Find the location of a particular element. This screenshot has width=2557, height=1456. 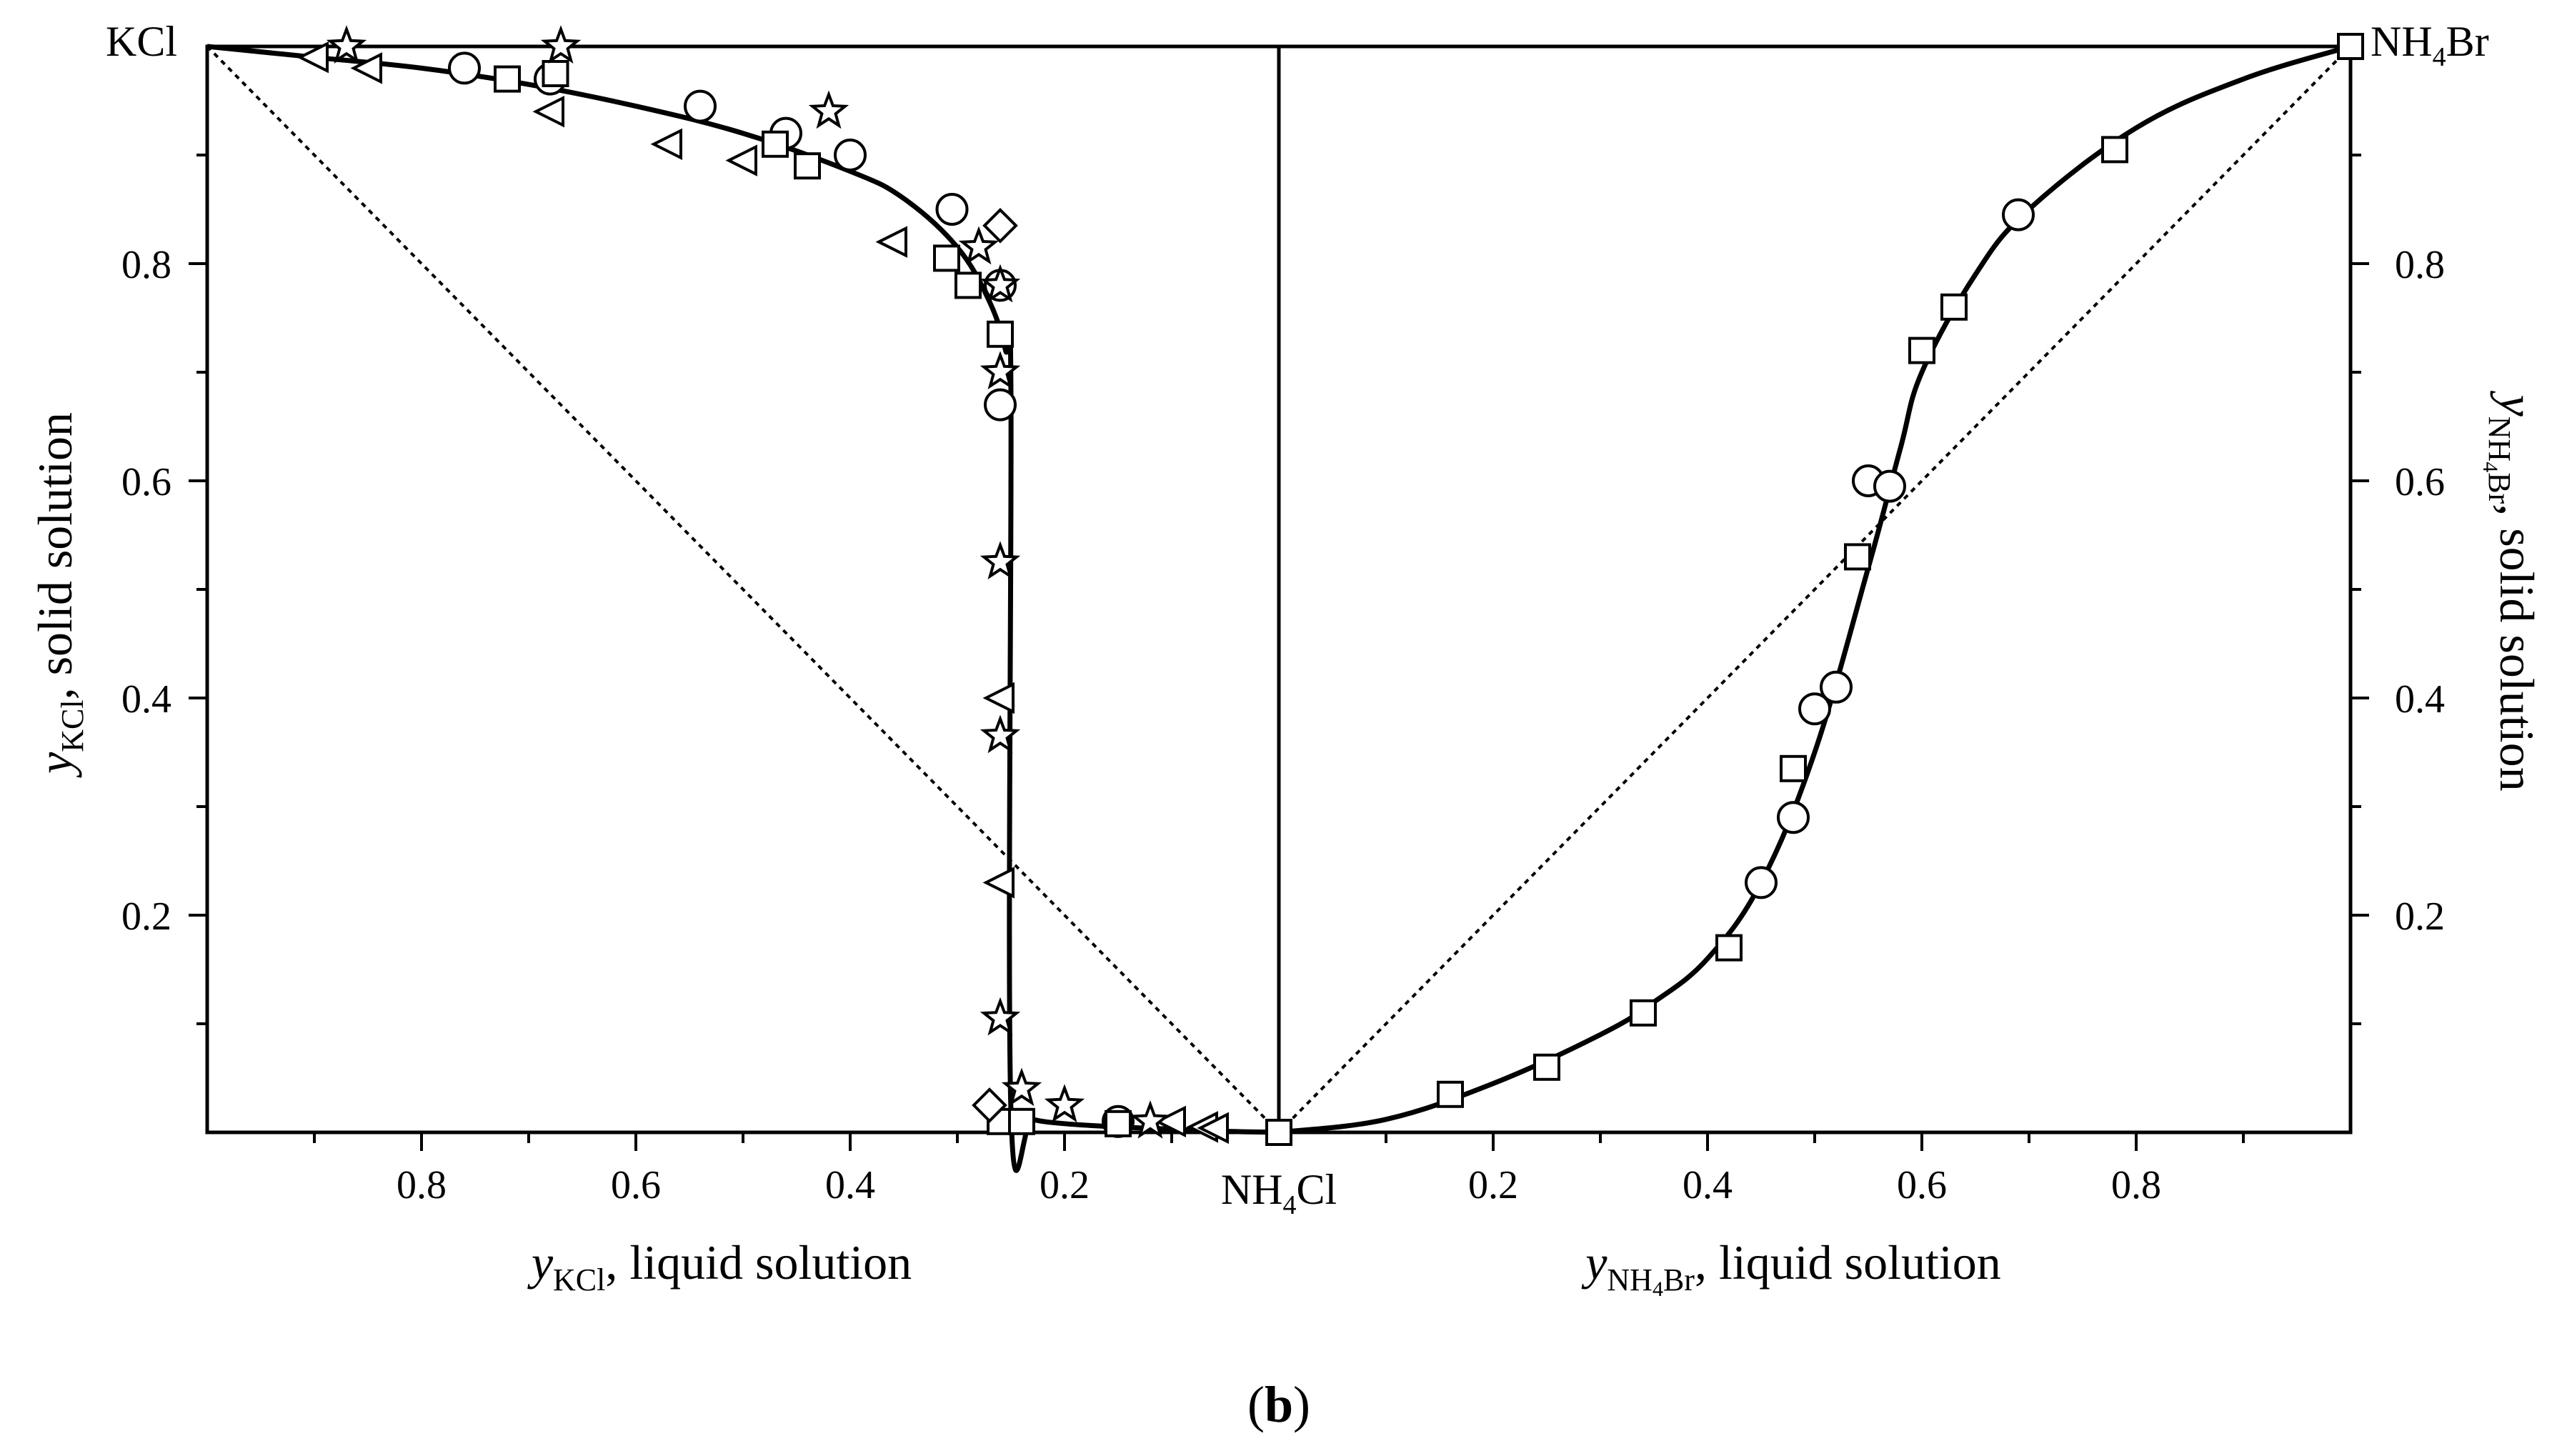

left-x-axis-label: yKCl, liquid solution is located at coordinates (720, 1266).